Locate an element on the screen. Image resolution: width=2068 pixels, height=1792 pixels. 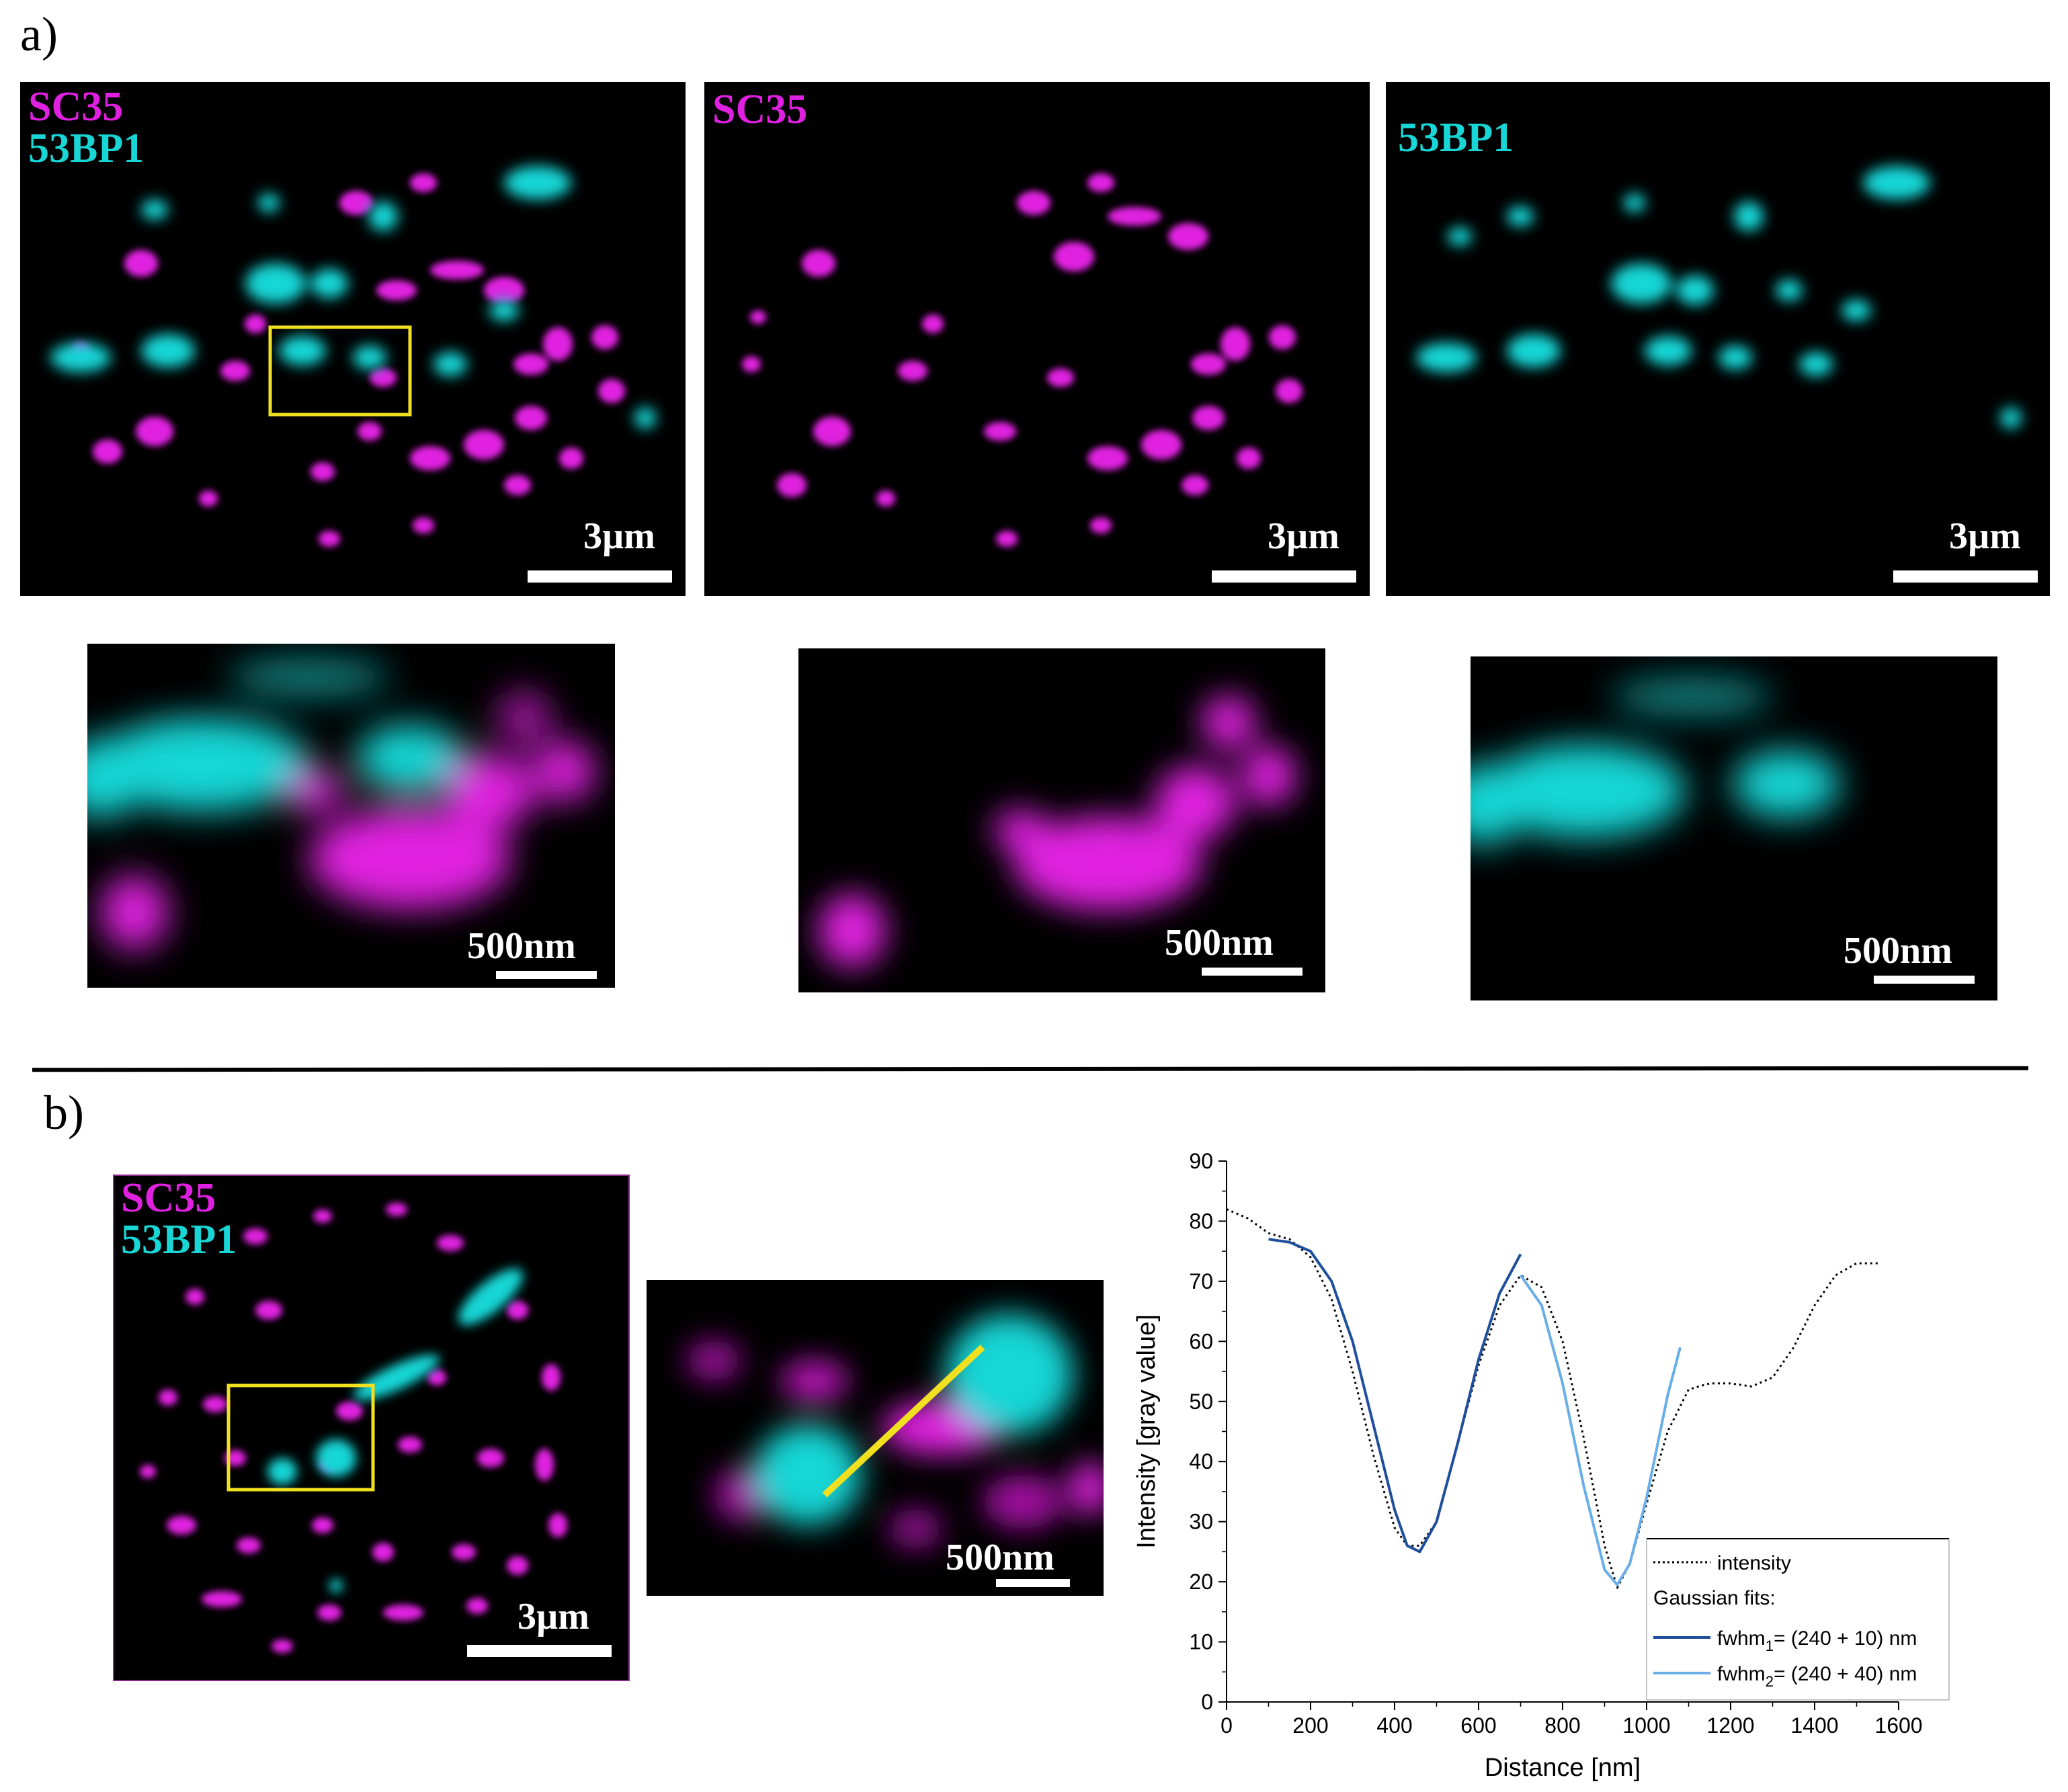
legend-label-intensity: intensity is located at coordinates (1754, 1563).